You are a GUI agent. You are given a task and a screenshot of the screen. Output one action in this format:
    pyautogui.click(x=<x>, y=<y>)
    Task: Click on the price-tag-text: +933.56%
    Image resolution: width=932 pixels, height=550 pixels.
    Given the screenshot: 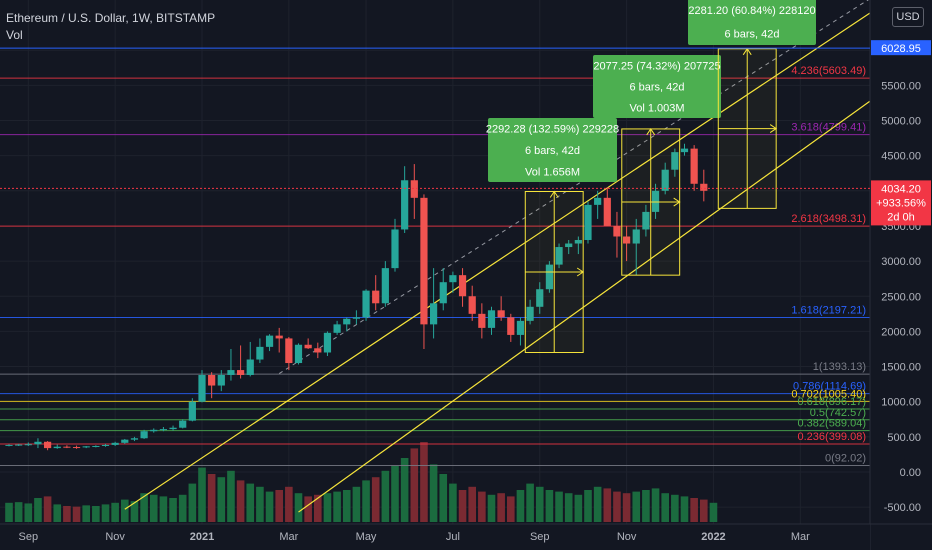 What is the action you would take?
    pyautogui.click(x=901, y=203)
    